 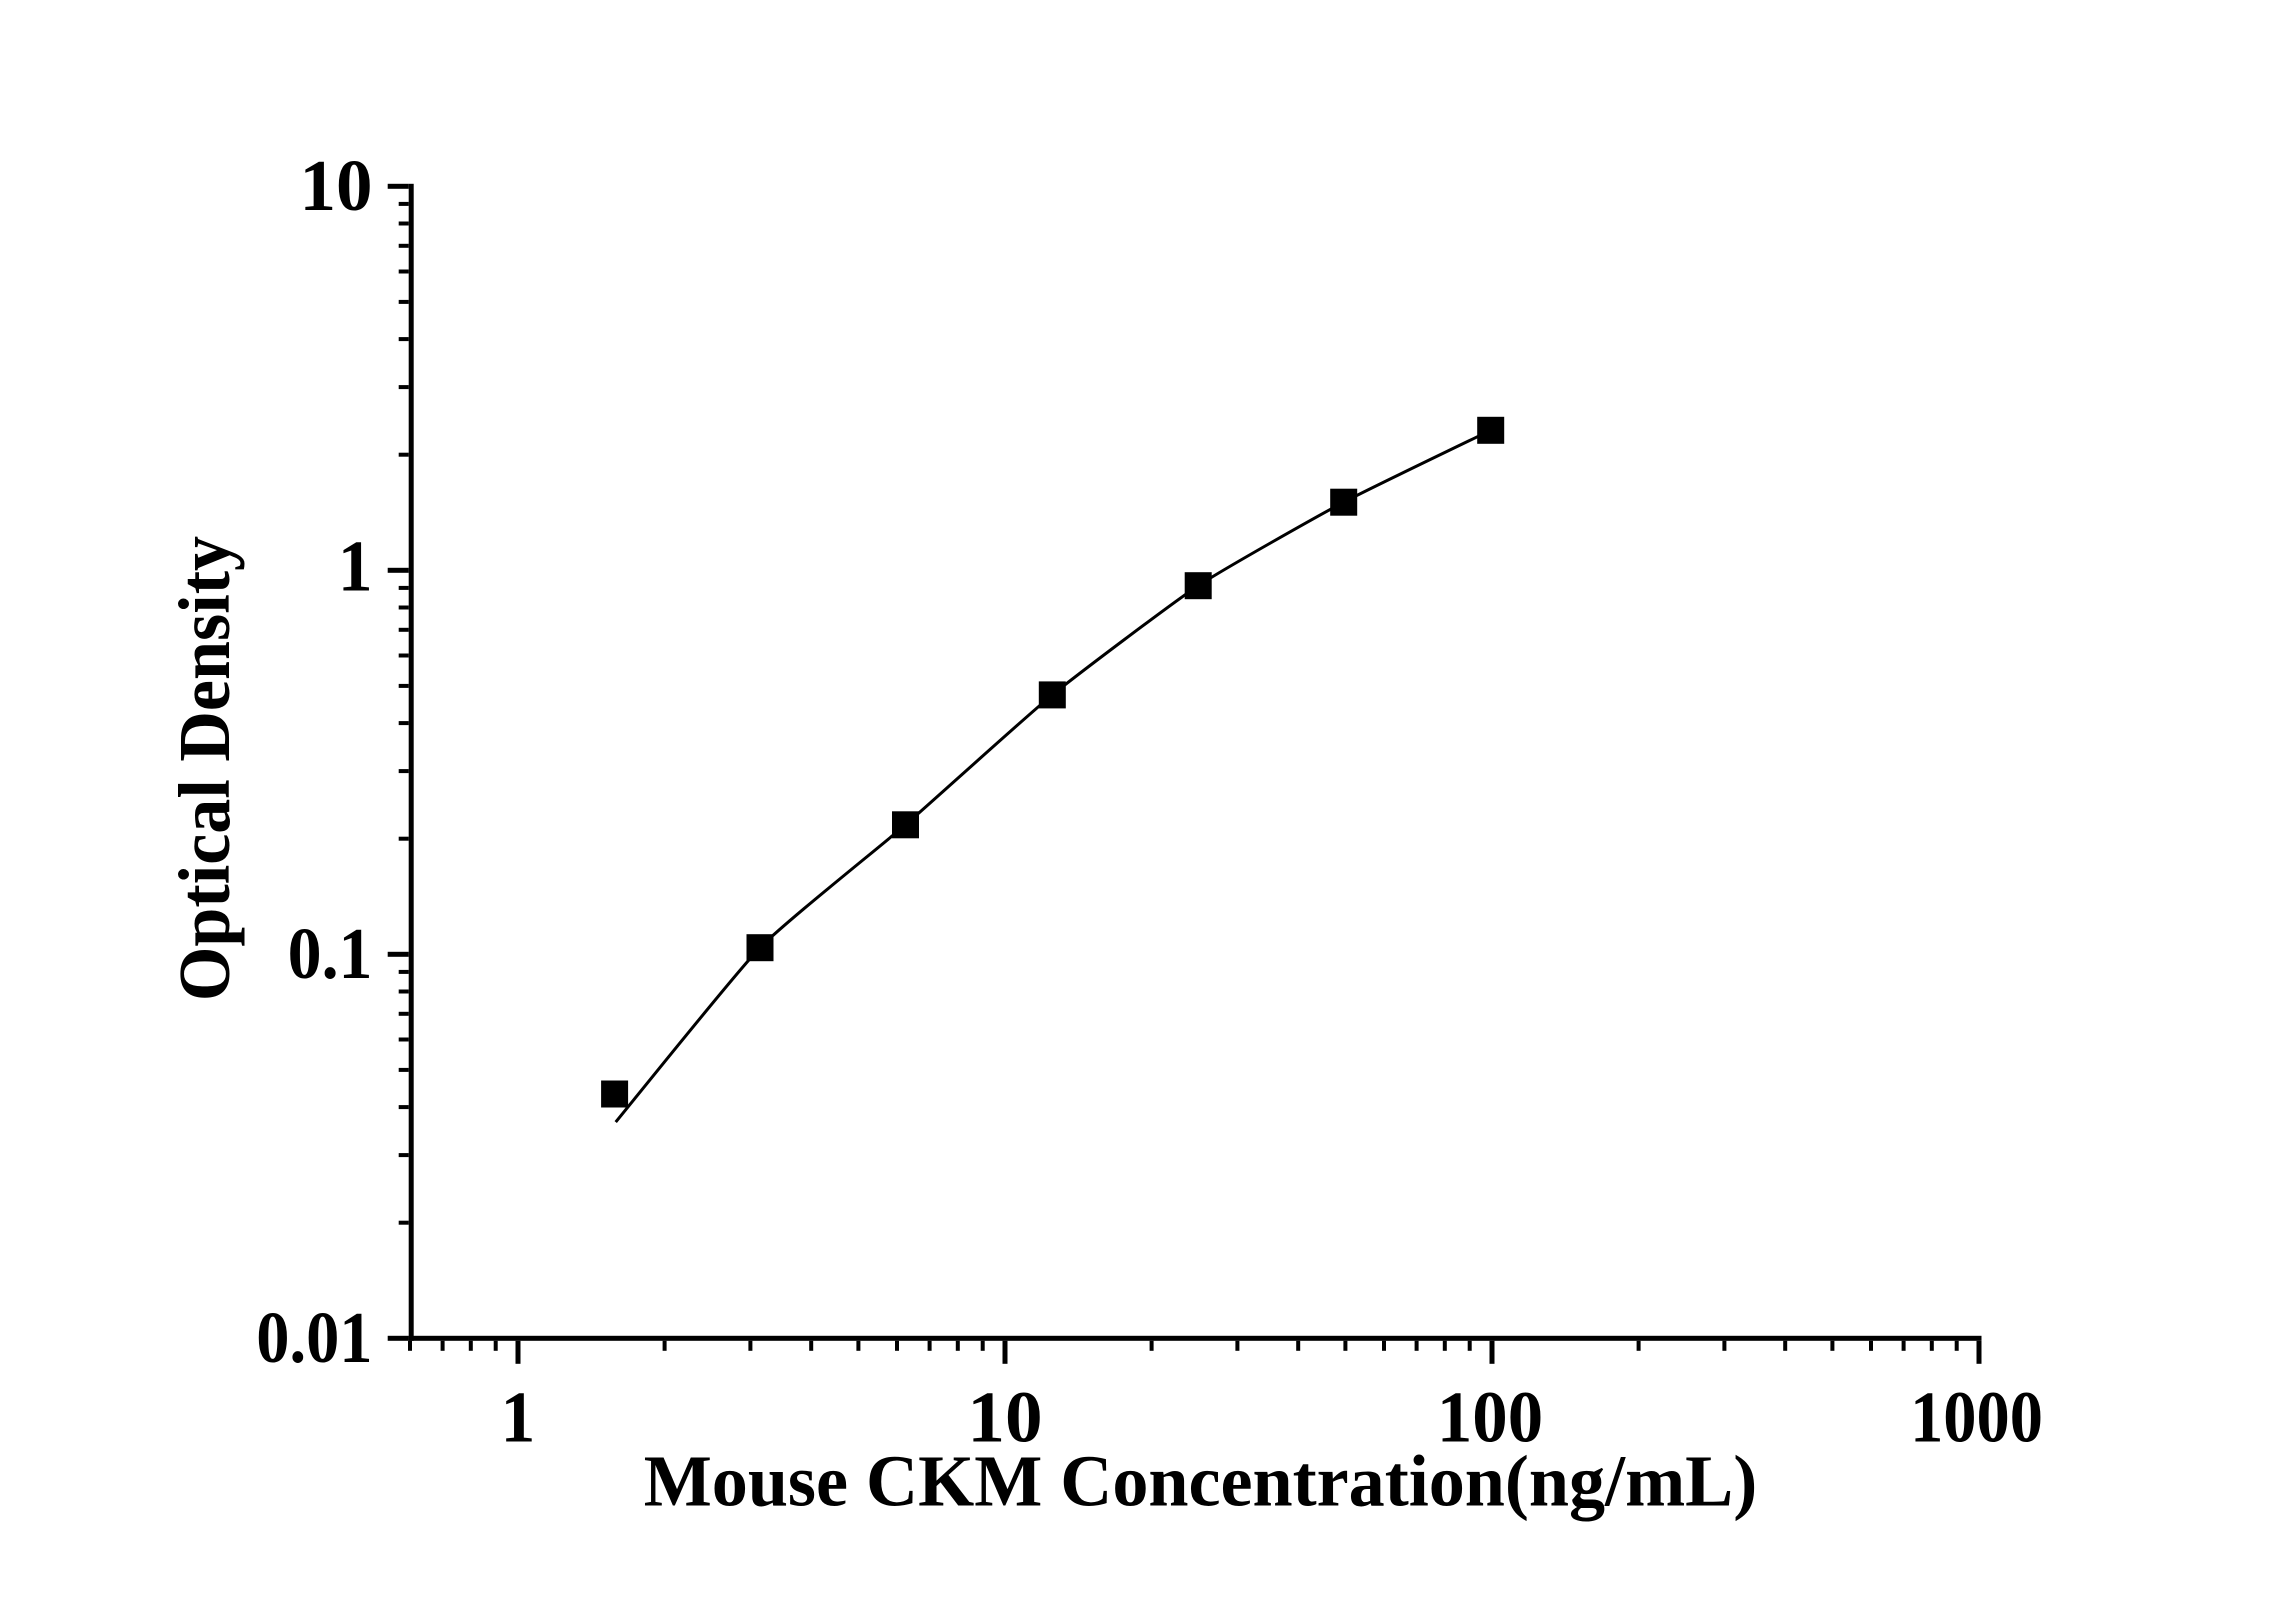 What do you see at coordinates (314, 1338) in the screenshot?
I see `svg-text: 0.01` at bounding box center [314, 1338].